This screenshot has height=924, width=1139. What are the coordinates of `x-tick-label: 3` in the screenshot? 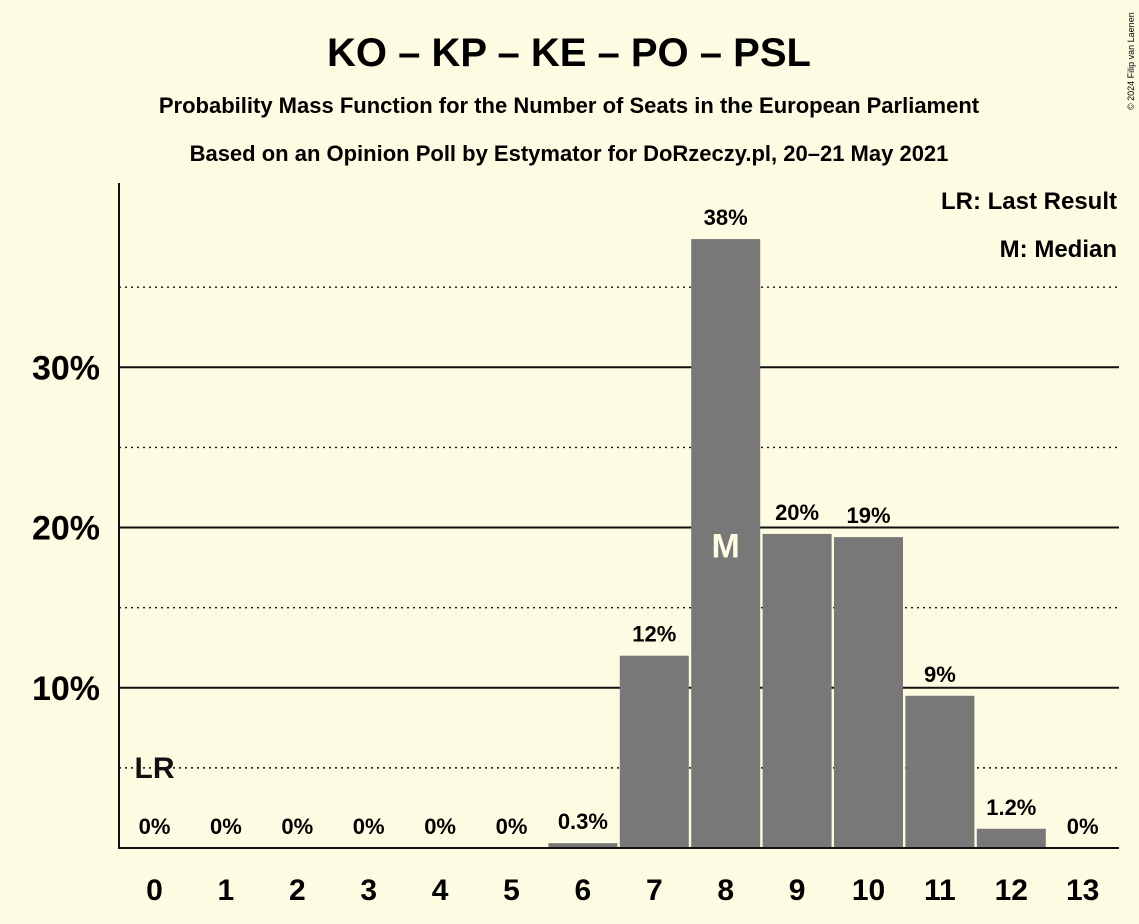 It's located at (368, 890).